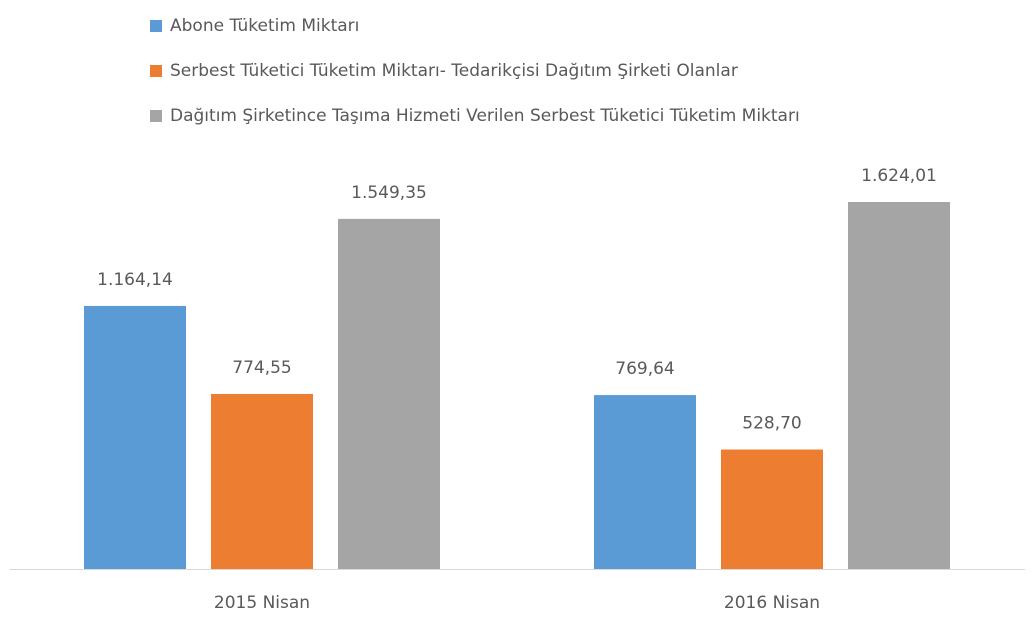  I want to click on data-label: 528,70, so click(771, 424).